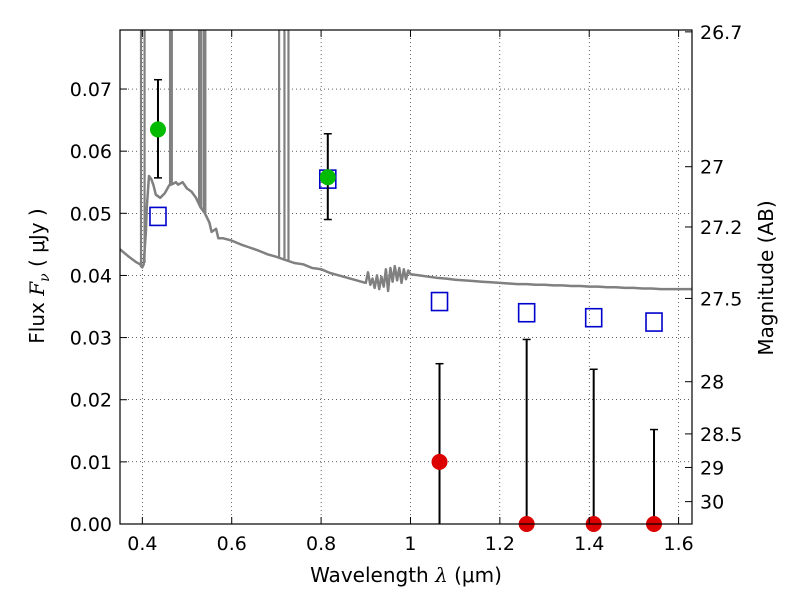 The width and height of the screenshot is (800, 600). I want to click on x-tick-label: 1.4, so click(589, 544).